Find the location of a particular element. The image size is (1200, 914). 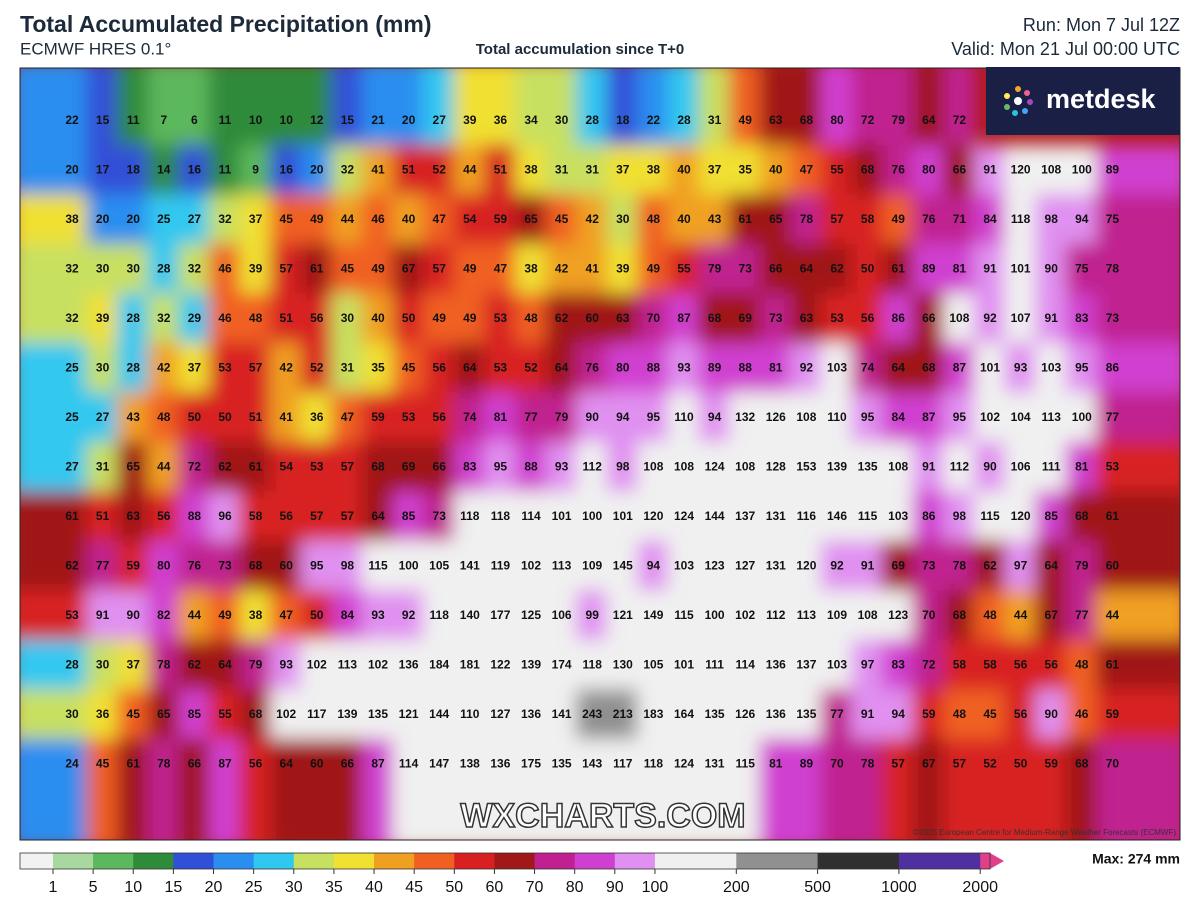

grid-value: 65 is located at coordinates (164, 714).